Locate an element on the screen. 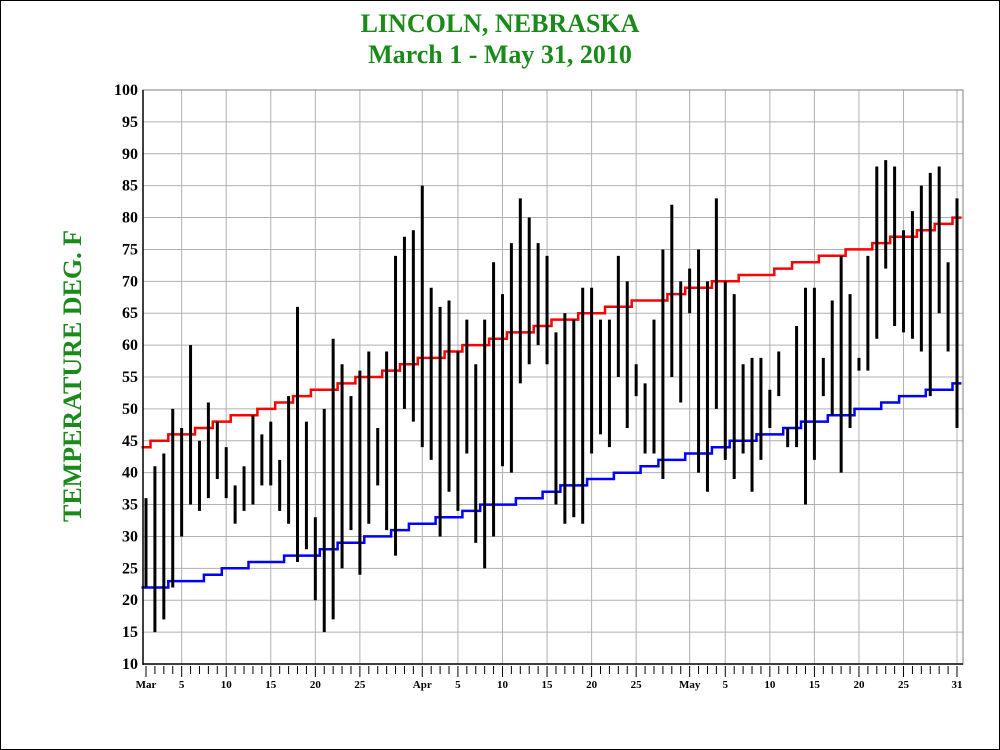 The height and width of the screenshot is (750, 1000). y-tick-label: 35 is located at coordinates (130, 505).